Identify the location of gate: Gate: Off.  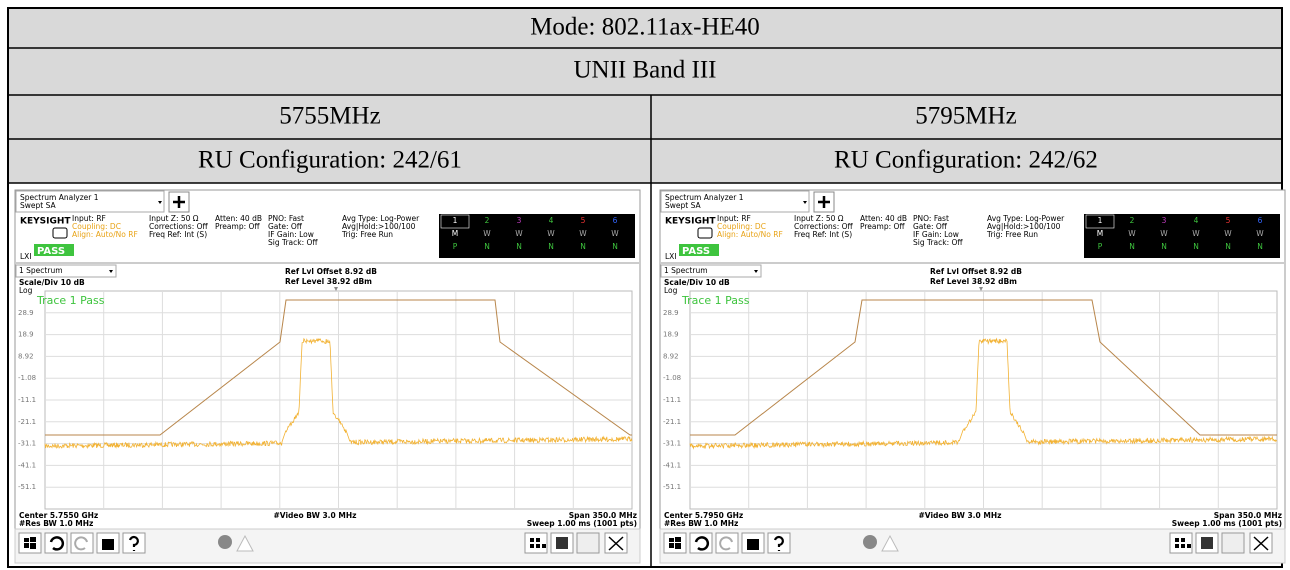
(930, 226).